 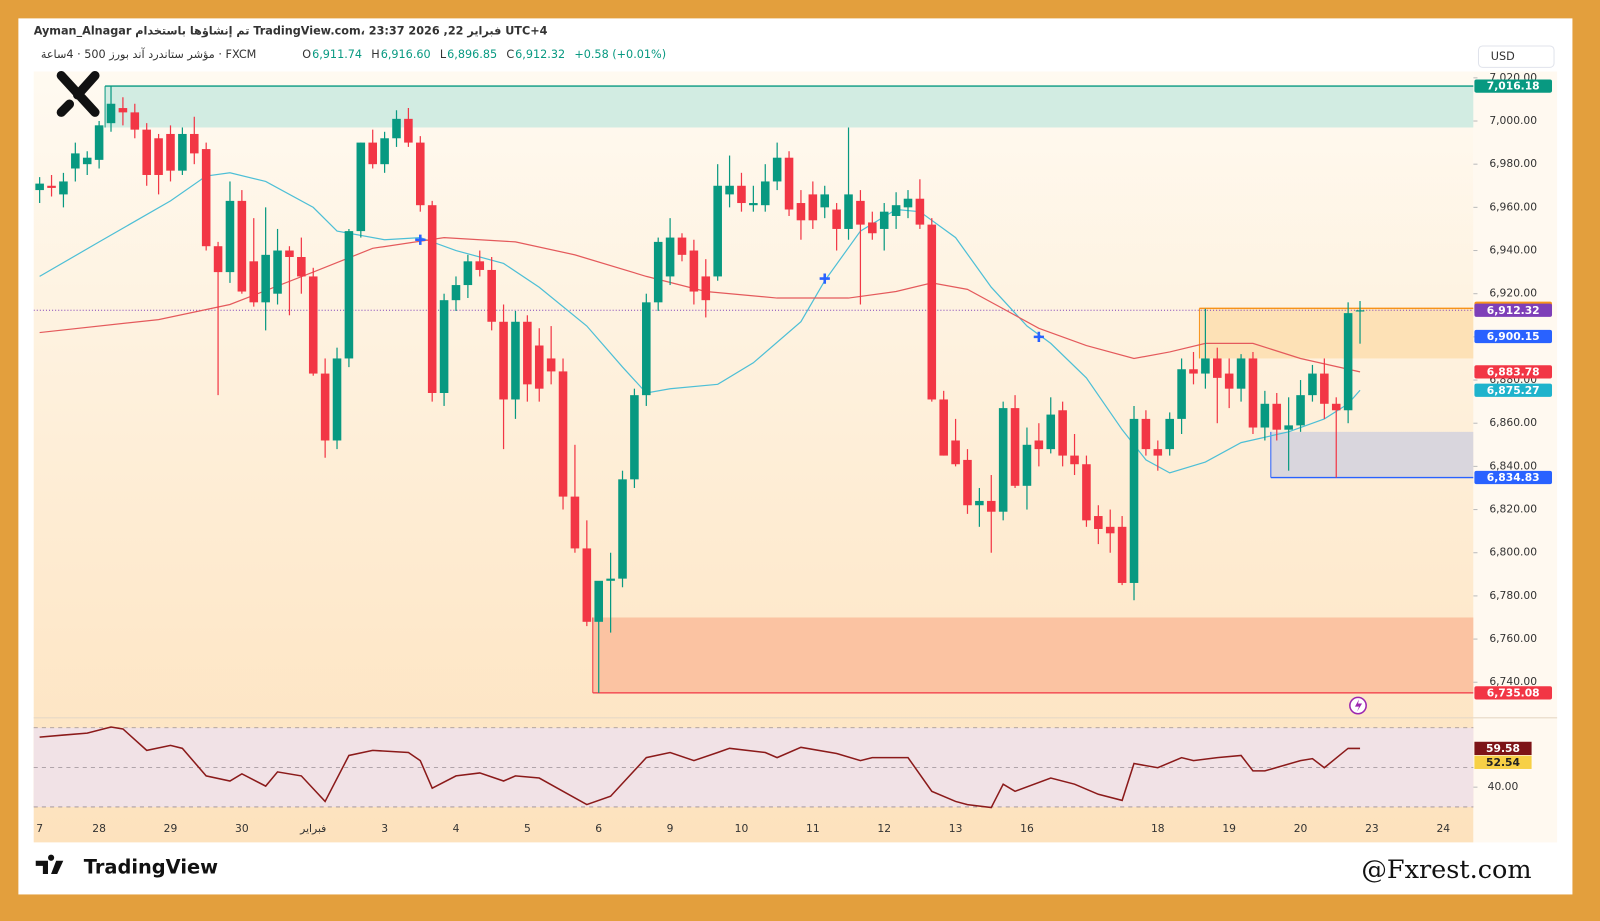 What do you see at coordinates (1513, 638) in the screenshot?
I see `y-tick-label: 6,760.00` at bounding box center [1513, 638].